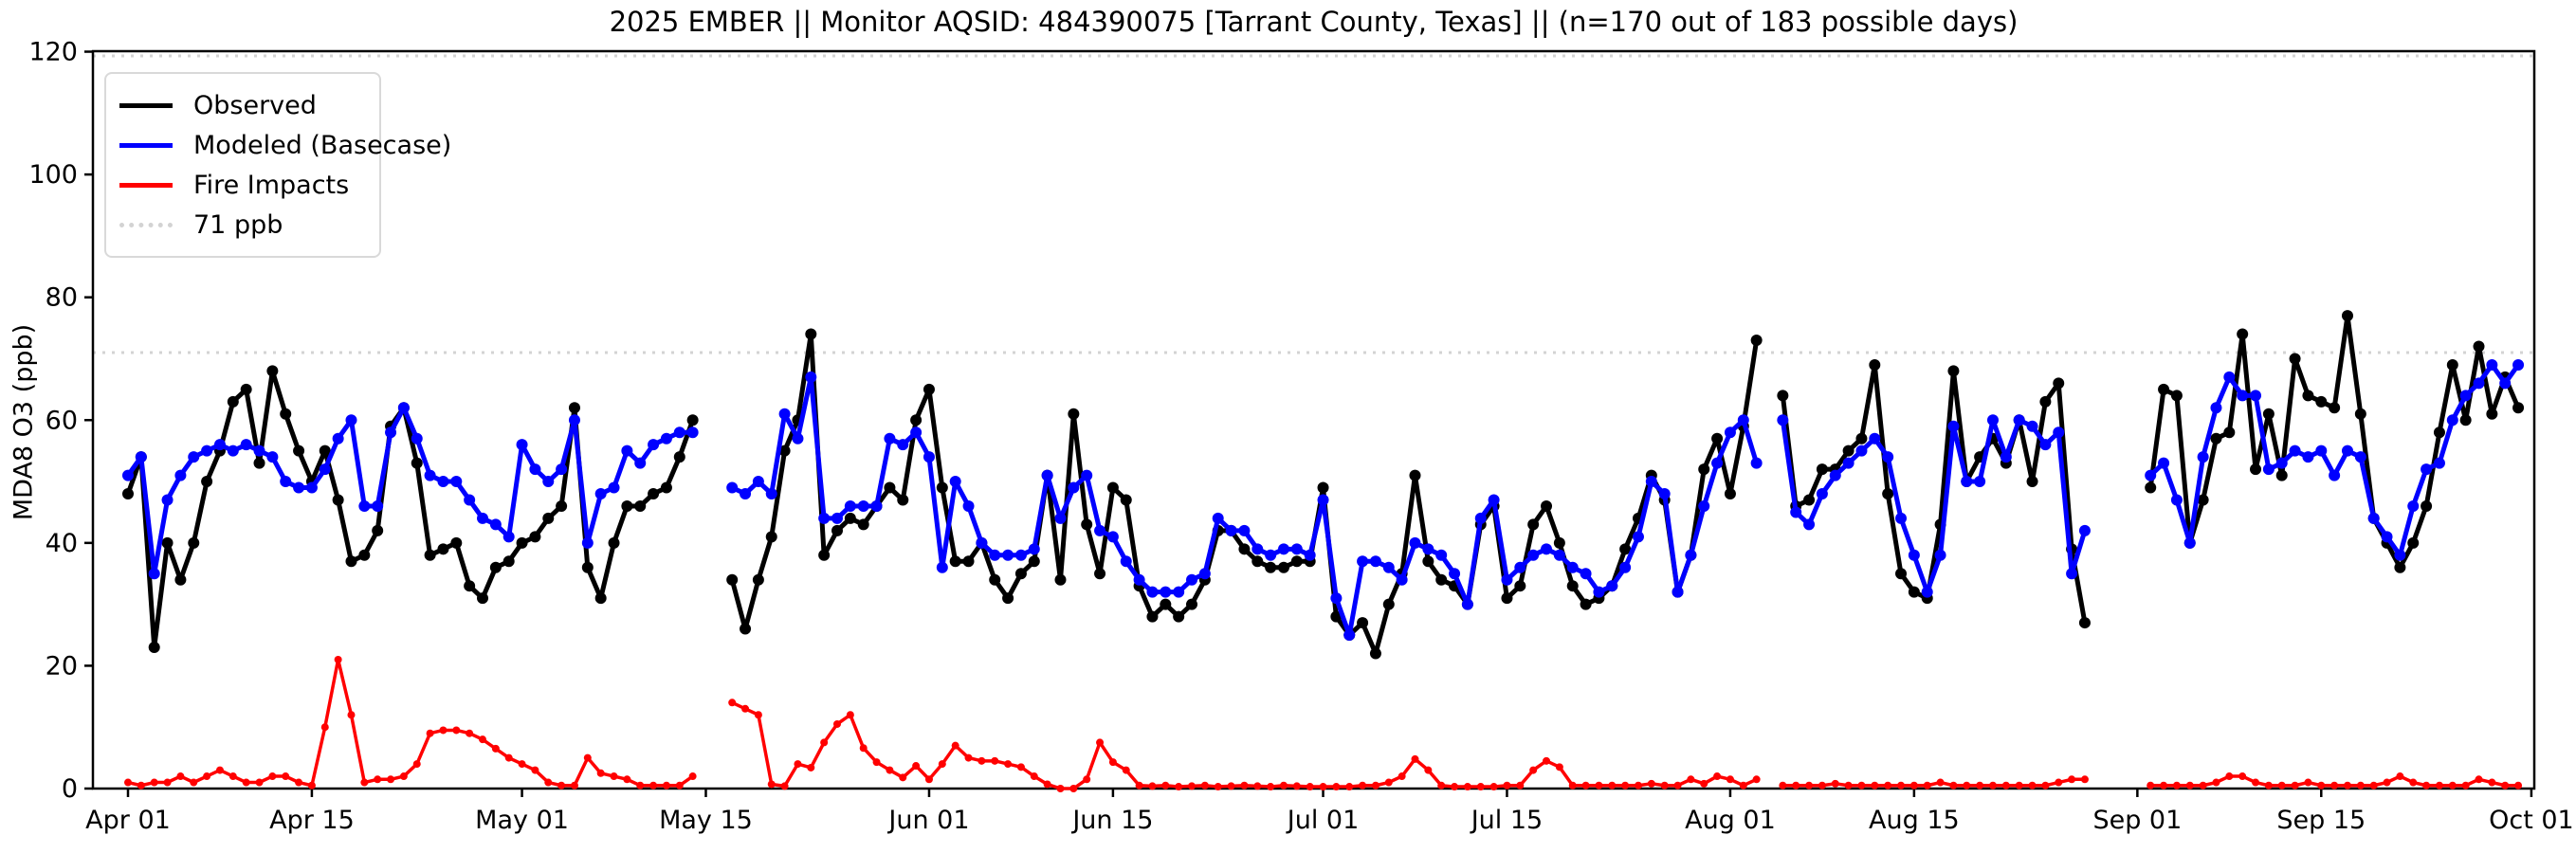 The image size is (2576, 853). What do you see at coordinates (146, 145) in the screenshot?
I see `modeled-line-swatch` at bounding box center [146, 145].